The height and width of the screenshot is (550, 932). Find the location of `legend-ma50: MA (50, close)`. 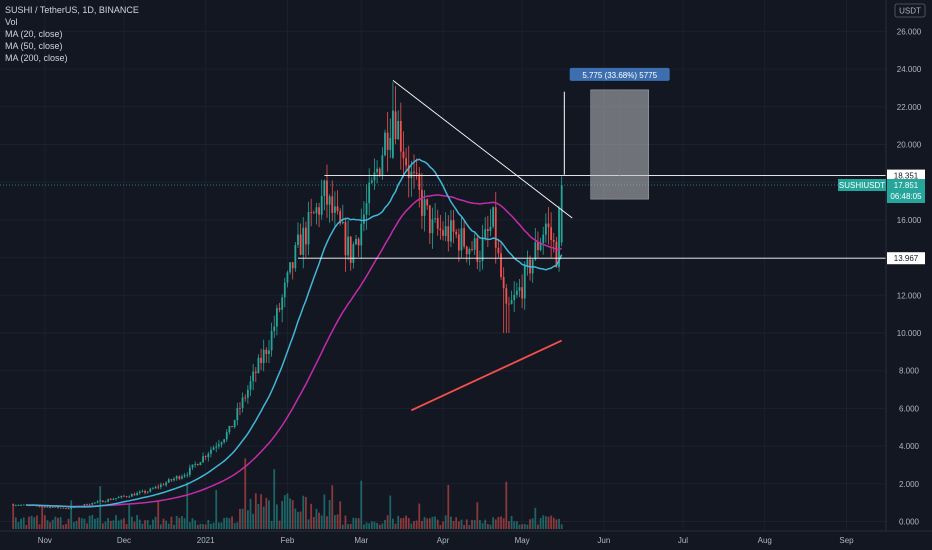

legend-ma50: MA (50, close) is located at coordinates (34, 46).